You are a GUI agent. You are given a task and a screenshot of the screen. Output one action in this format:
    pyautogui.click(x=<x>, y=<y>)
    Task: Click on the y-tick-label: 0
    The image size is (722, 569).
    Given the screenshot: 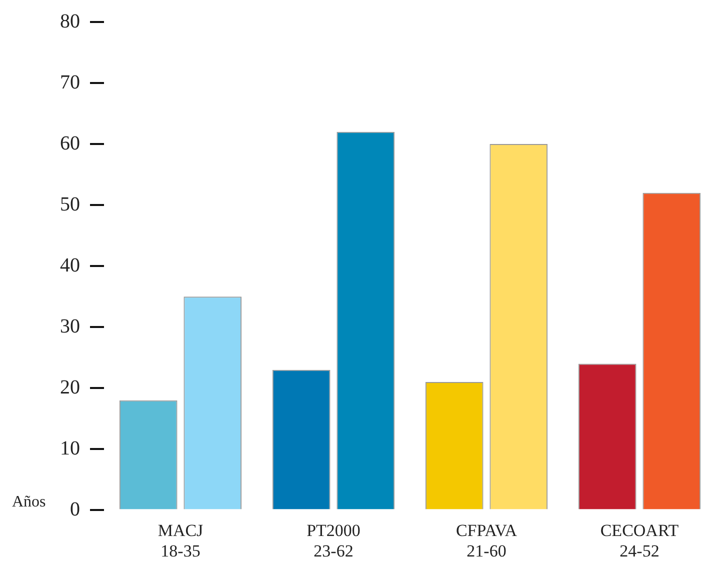 What is the action you would take?
    pyautogui.click(x=75, y=509)
    